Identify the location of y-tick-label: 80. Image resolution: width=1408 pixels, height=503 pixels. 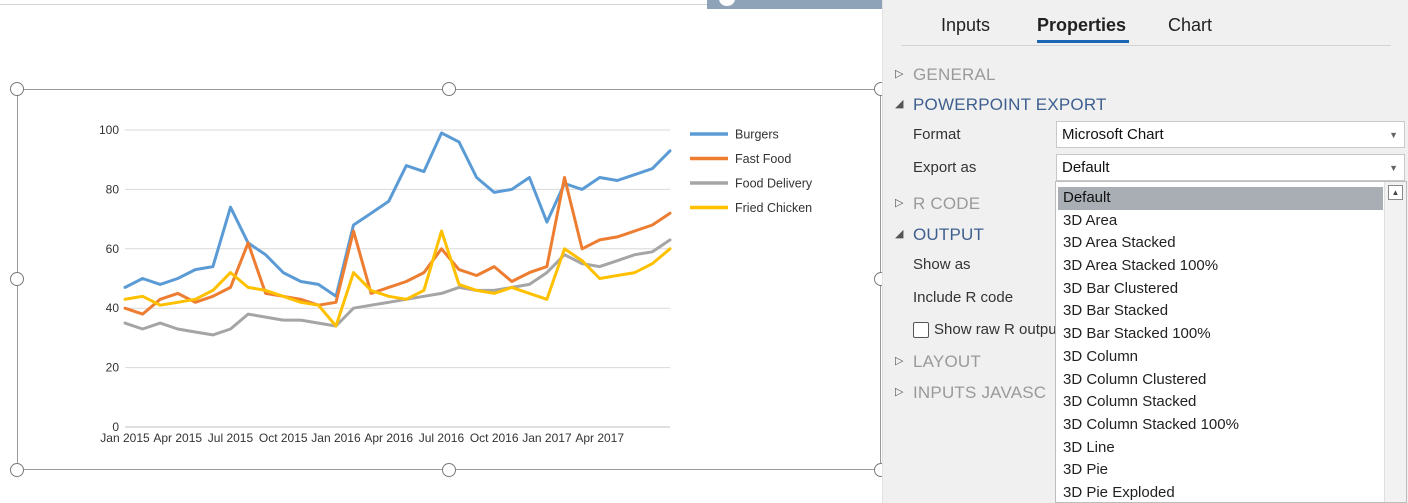
(113, 189).